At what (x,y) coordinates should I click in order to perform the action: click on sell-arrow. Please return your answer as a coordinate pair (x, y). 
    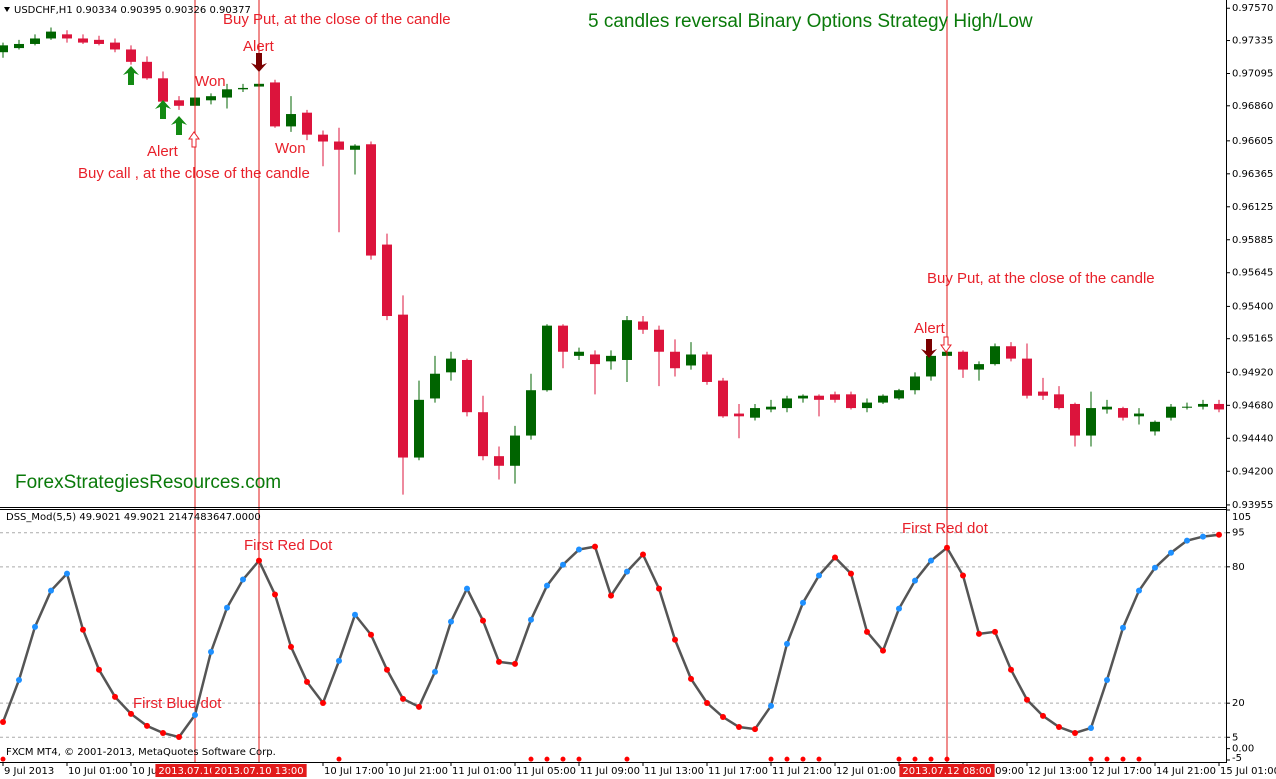
    Looking at the image, I should click on (259, 62).